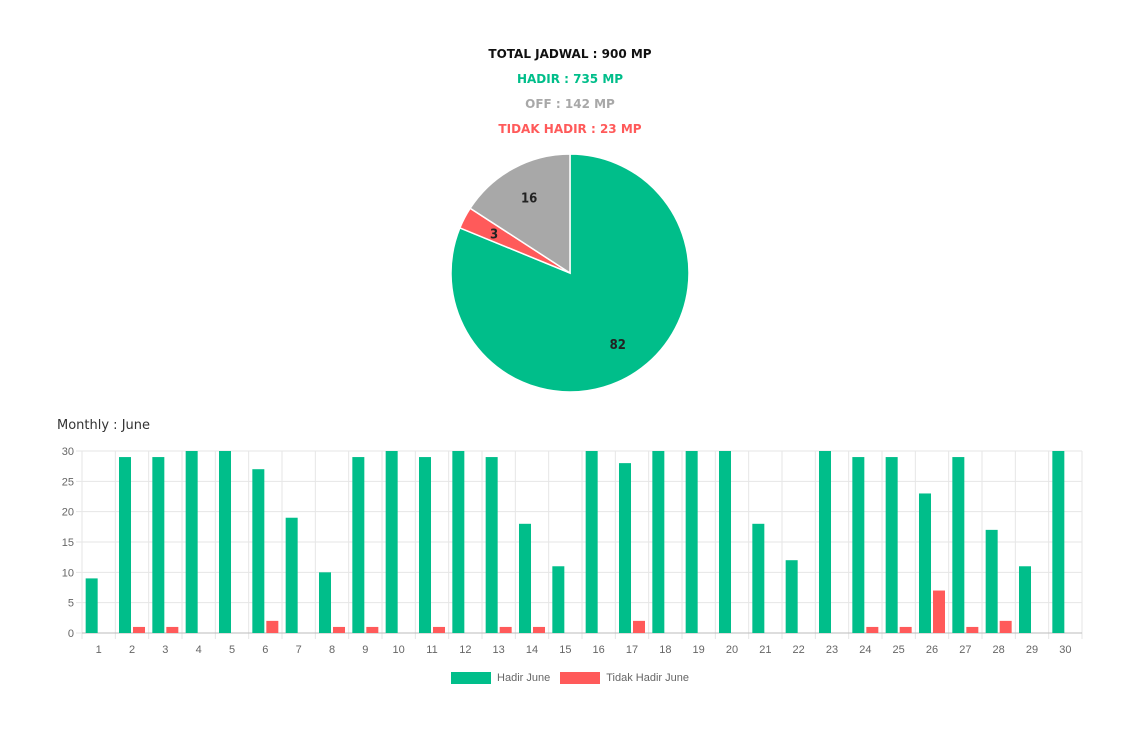 Image resolution: width=1140 pixels, height=739 pixels. Describe the element at coordinates (399, 650) in the screenshot. I see `x-tick-label: 10` at that location.